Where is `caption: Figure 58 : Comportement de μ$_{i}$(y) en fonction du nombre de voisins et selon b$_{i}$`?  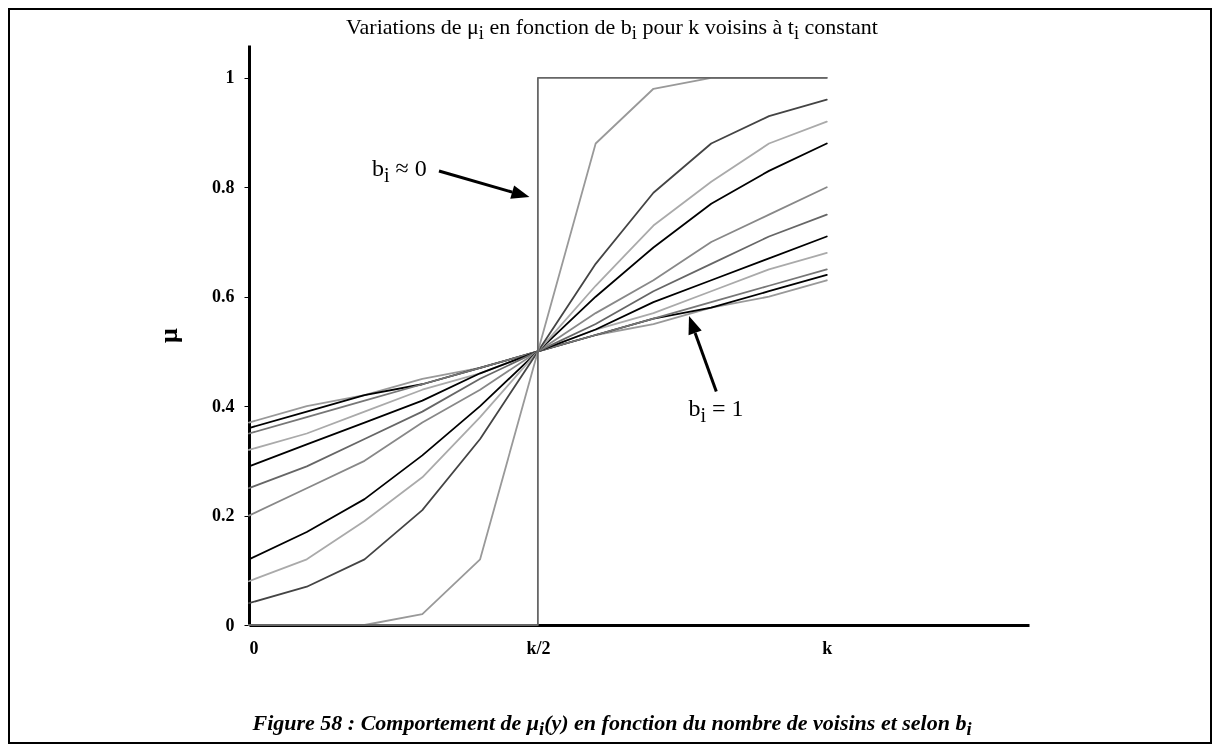
caption: Figure 58 : Comportement de μ$_{i}$(y) en fonction du nombre de voisins et selon b$_{i}$ is located at coordinates (612, 725).